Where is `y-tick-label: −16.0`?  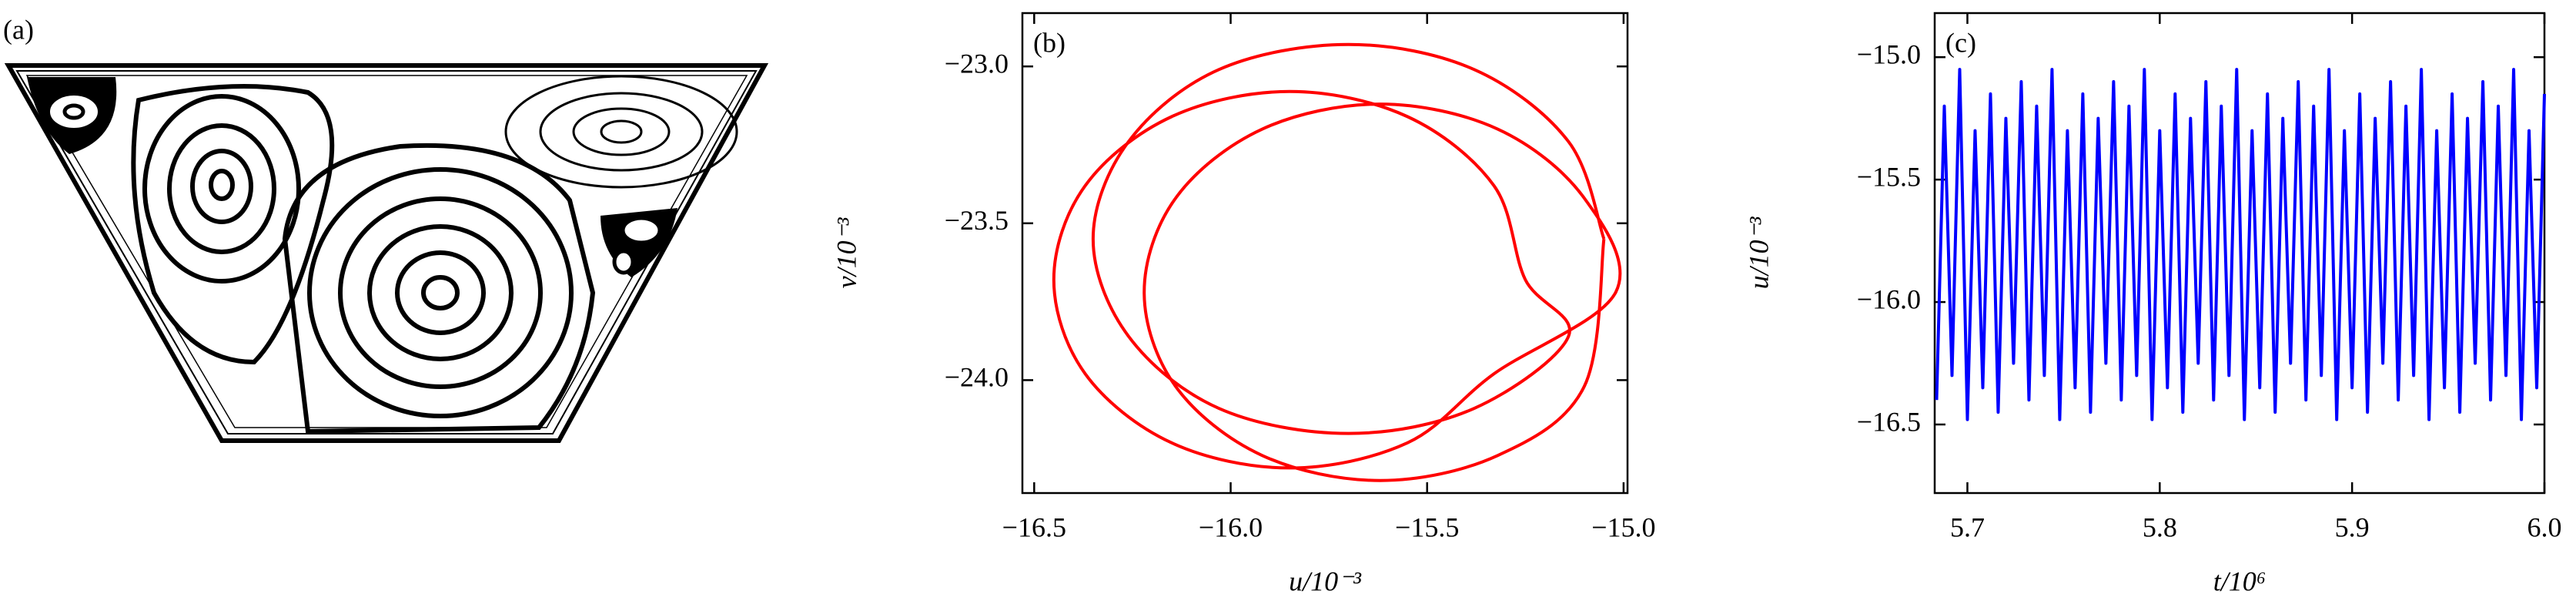 y-tick-label: −16.0 is located at coordinates (1889, 299).